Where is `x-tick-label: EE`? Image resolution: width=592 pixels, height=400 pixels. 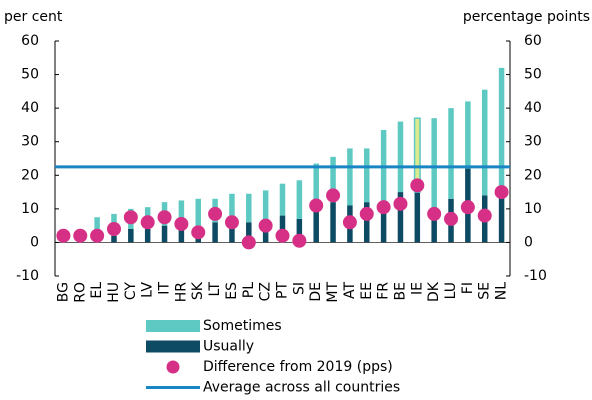 x-tick-label: EE is located at coordinates (367, 291).